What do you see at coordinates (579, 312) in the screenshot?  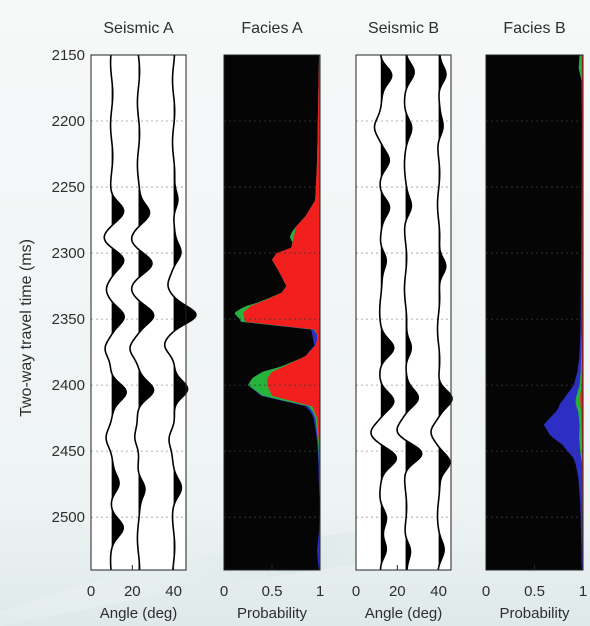 I see `facies-green-area` at bounding box center [579, 312].